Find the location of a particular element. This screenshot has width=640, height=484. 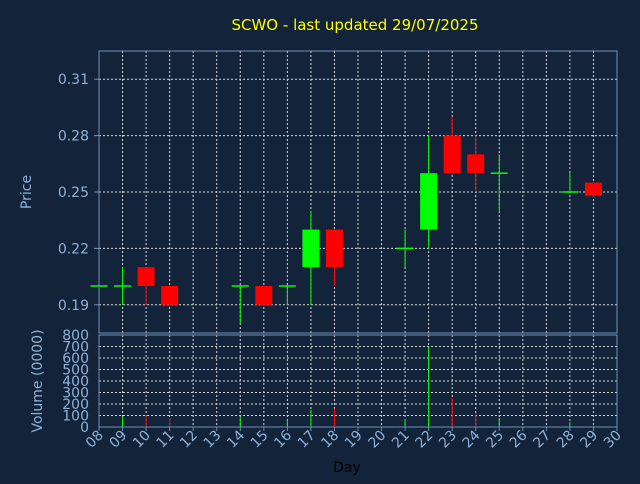

volume-tick-label: 0 is located at coordinates (84, 428).